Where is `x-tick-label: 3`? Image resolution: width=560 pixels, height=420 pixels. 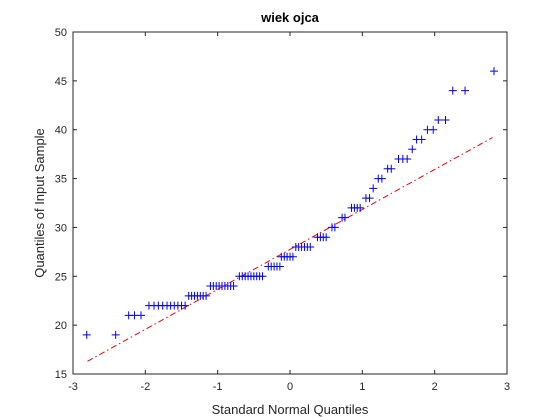
x-tick-label: 3 is located at coordinates (507, 387).